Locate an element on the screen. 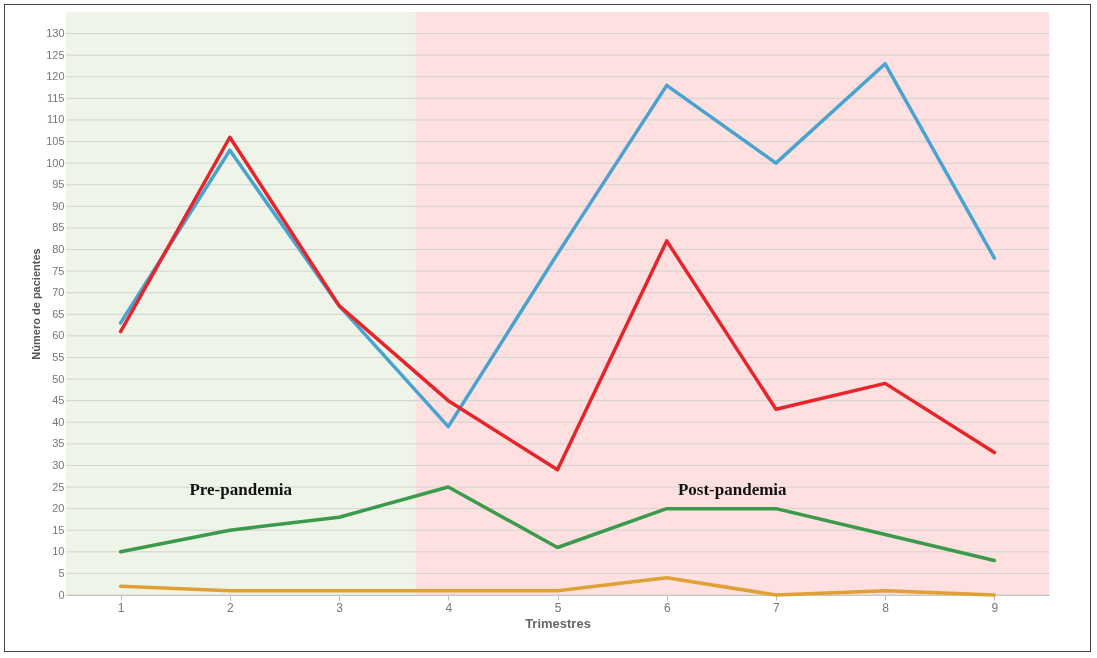 Image resolution: width=1097 pixels, height=658 pixels. y-tick-label: 40 is located at coordinates (58, 421).